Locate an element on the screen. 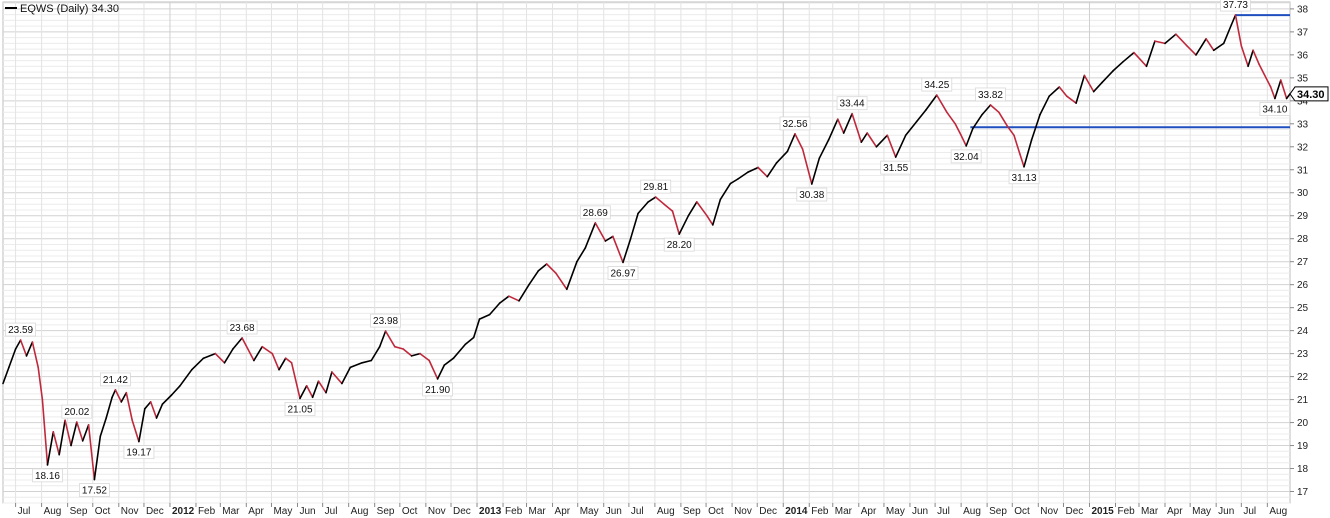  x-tick-label: Nov is located at coordinates (743, 511).